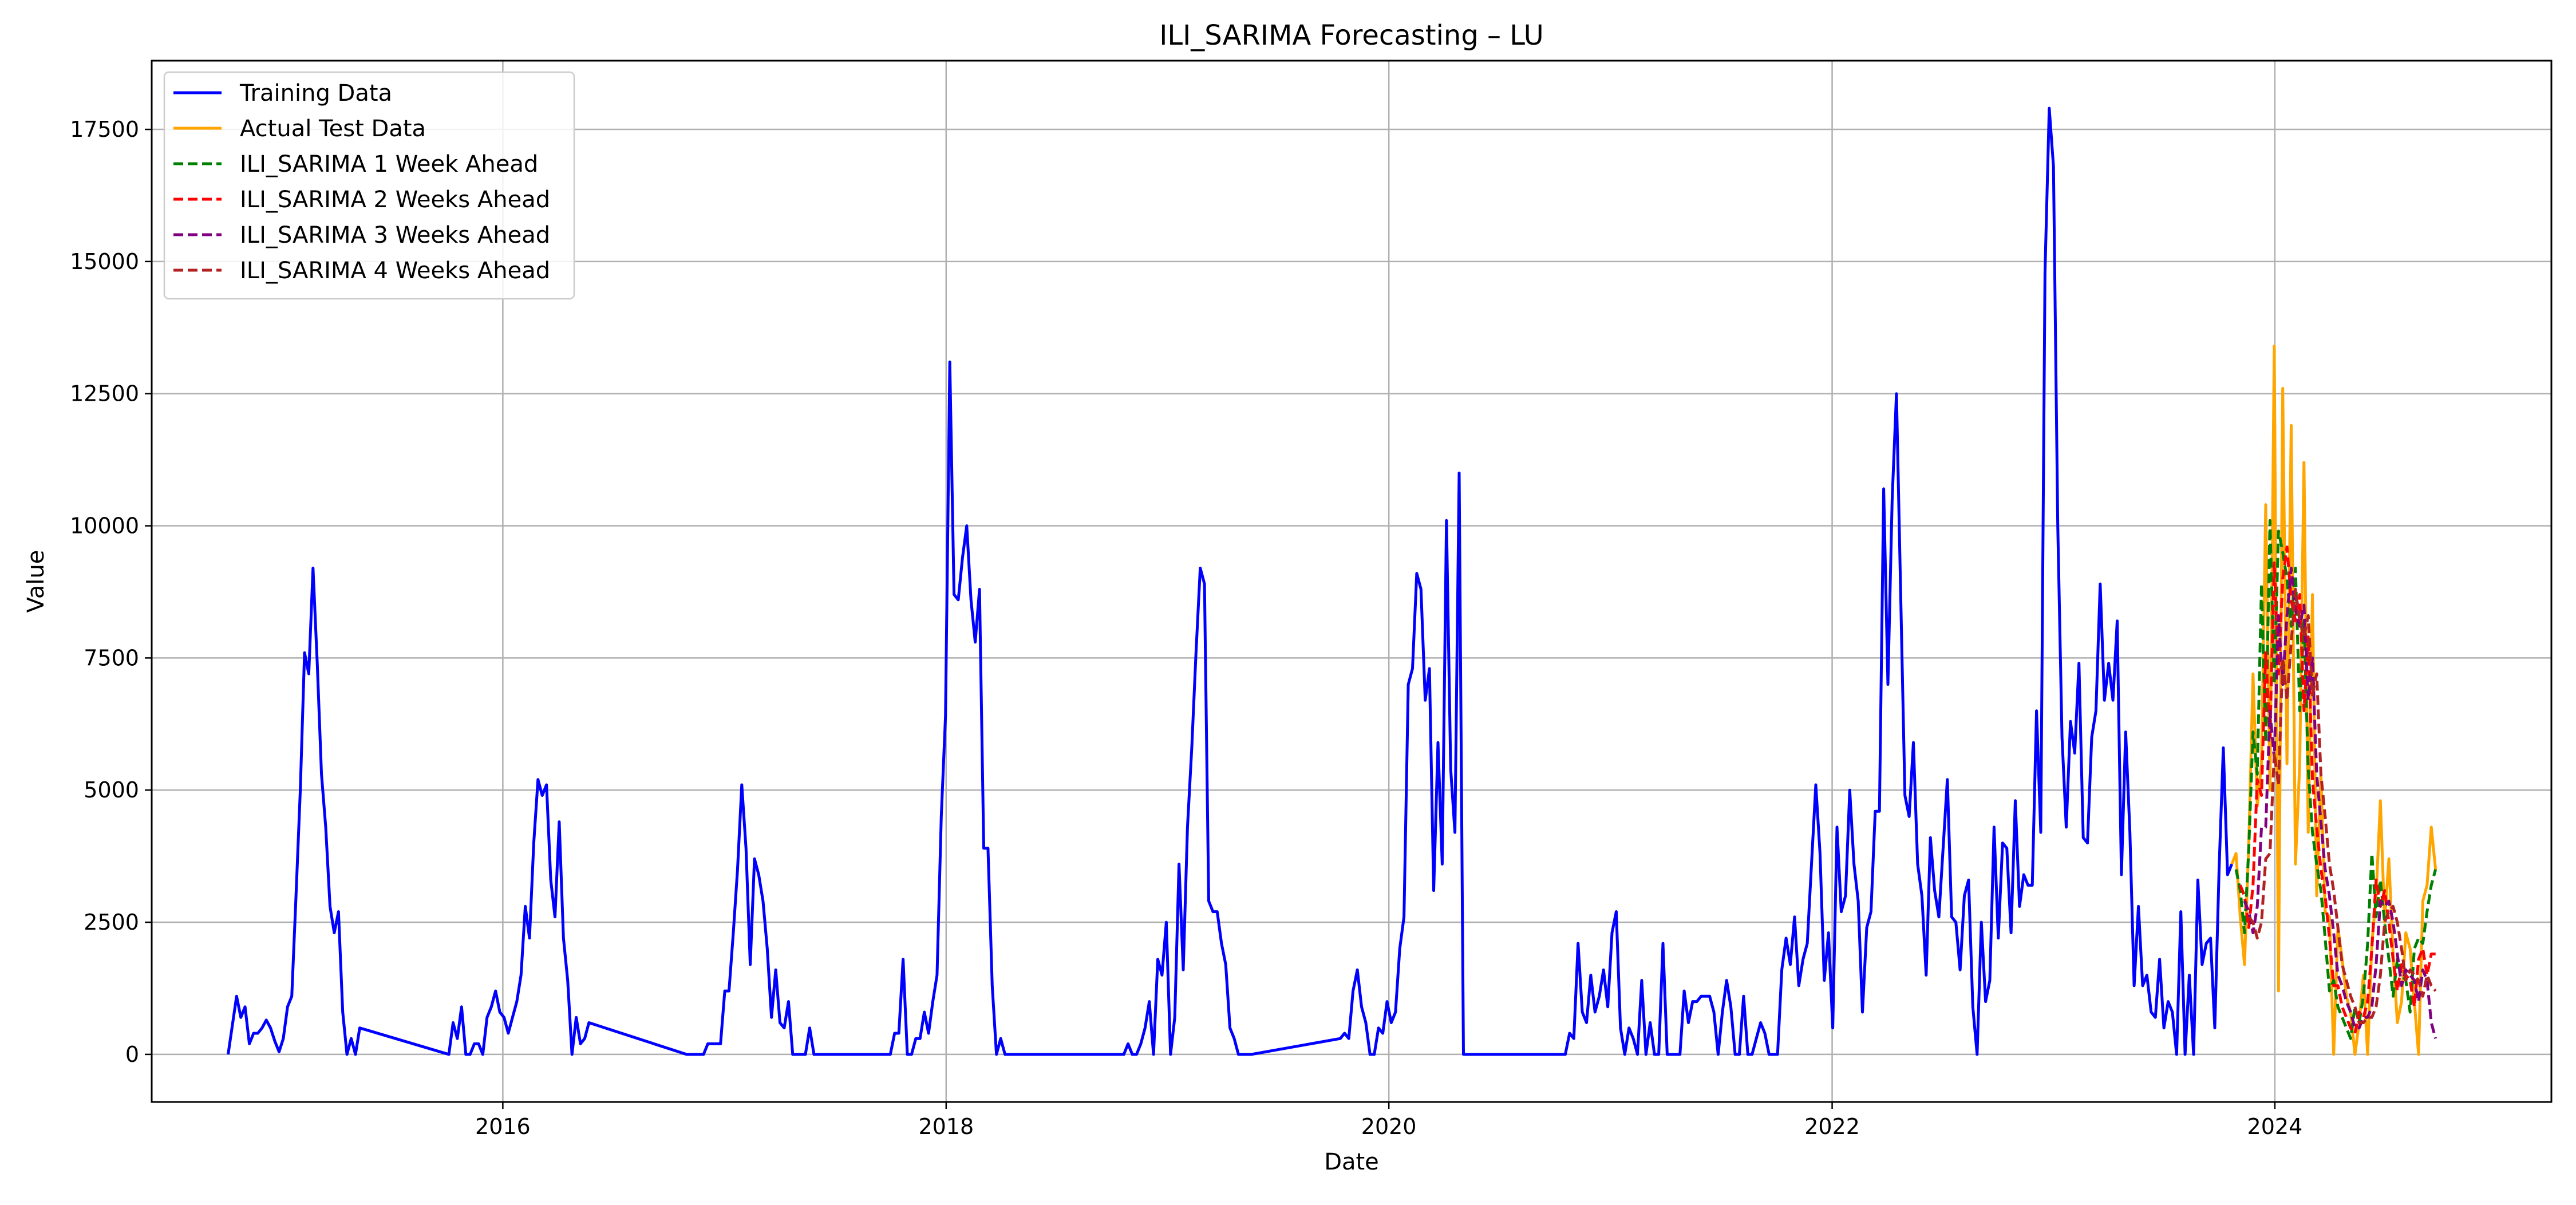  I want to click on legend-label: Training Data, so click(315, 93).